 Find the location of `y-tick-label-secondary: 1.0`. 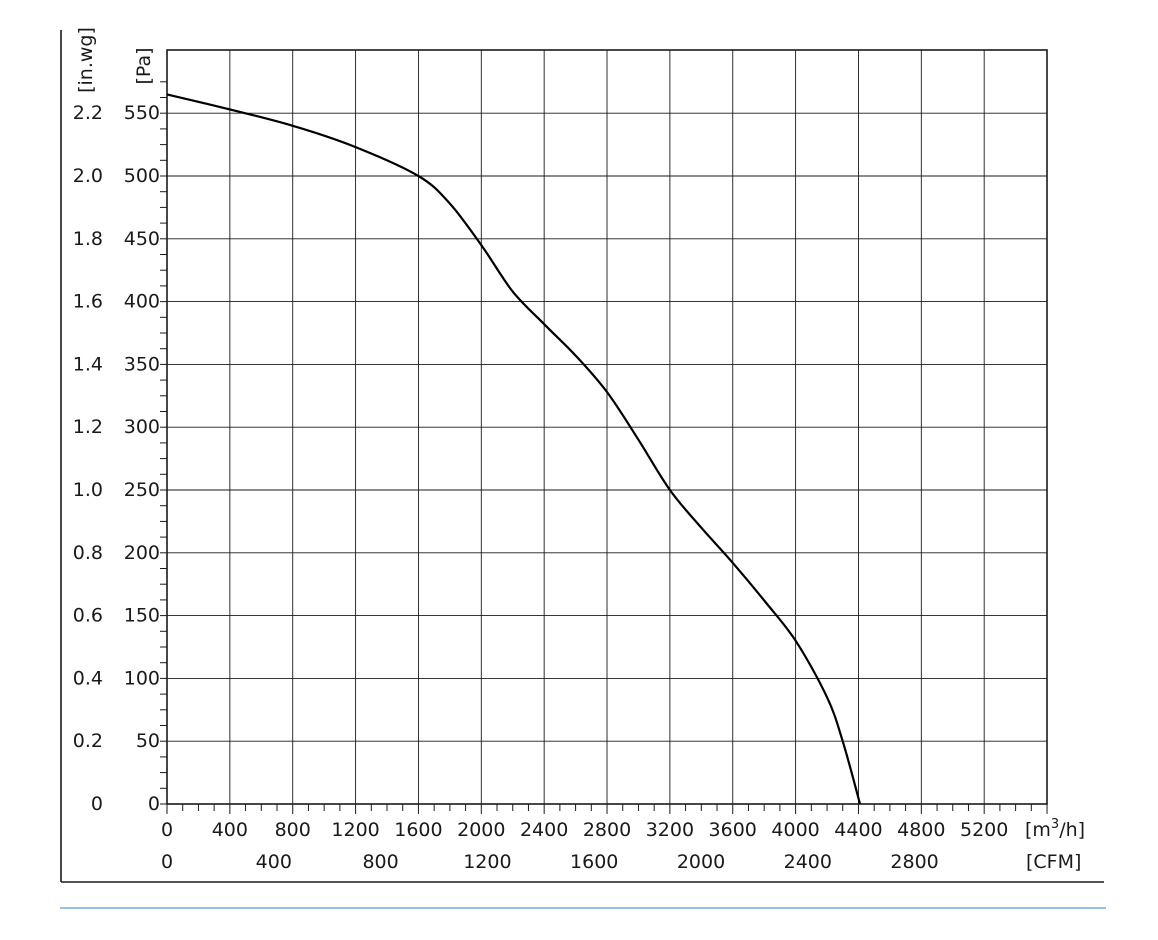

y-tick-label-secondary: 1.0 is located at coordinates (88, 490).